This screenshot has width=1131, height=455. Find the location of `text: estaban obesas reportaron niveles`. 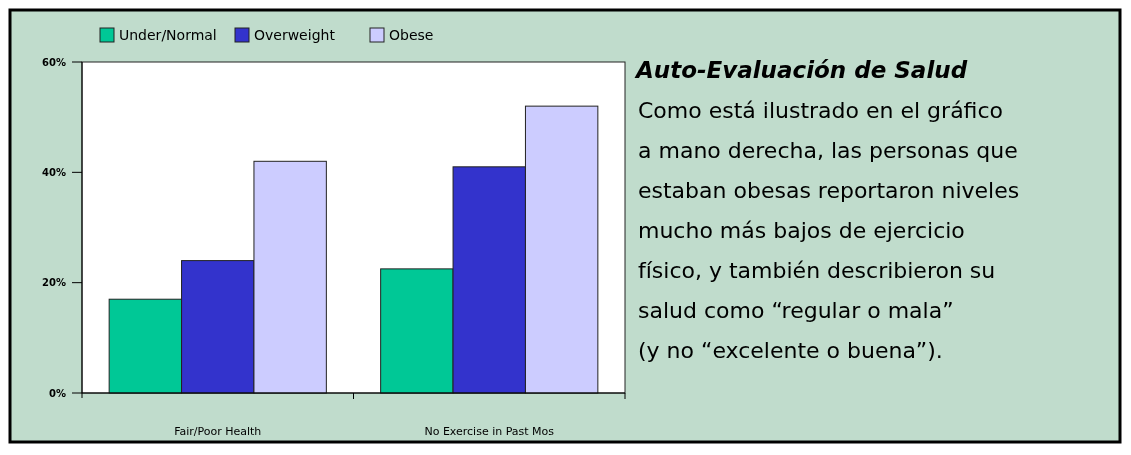

text: estaban obesas reportaron niveles is located at coordinates (829, 190).